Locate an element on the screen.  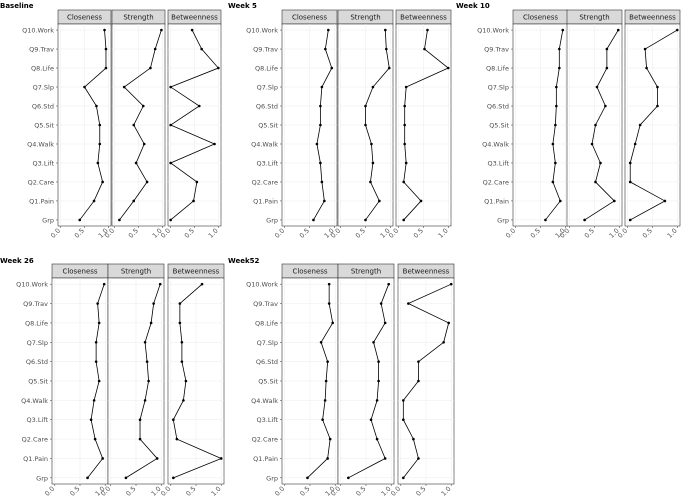
y-tick-label: Q3.Lift is located at coordinates (44, 163).